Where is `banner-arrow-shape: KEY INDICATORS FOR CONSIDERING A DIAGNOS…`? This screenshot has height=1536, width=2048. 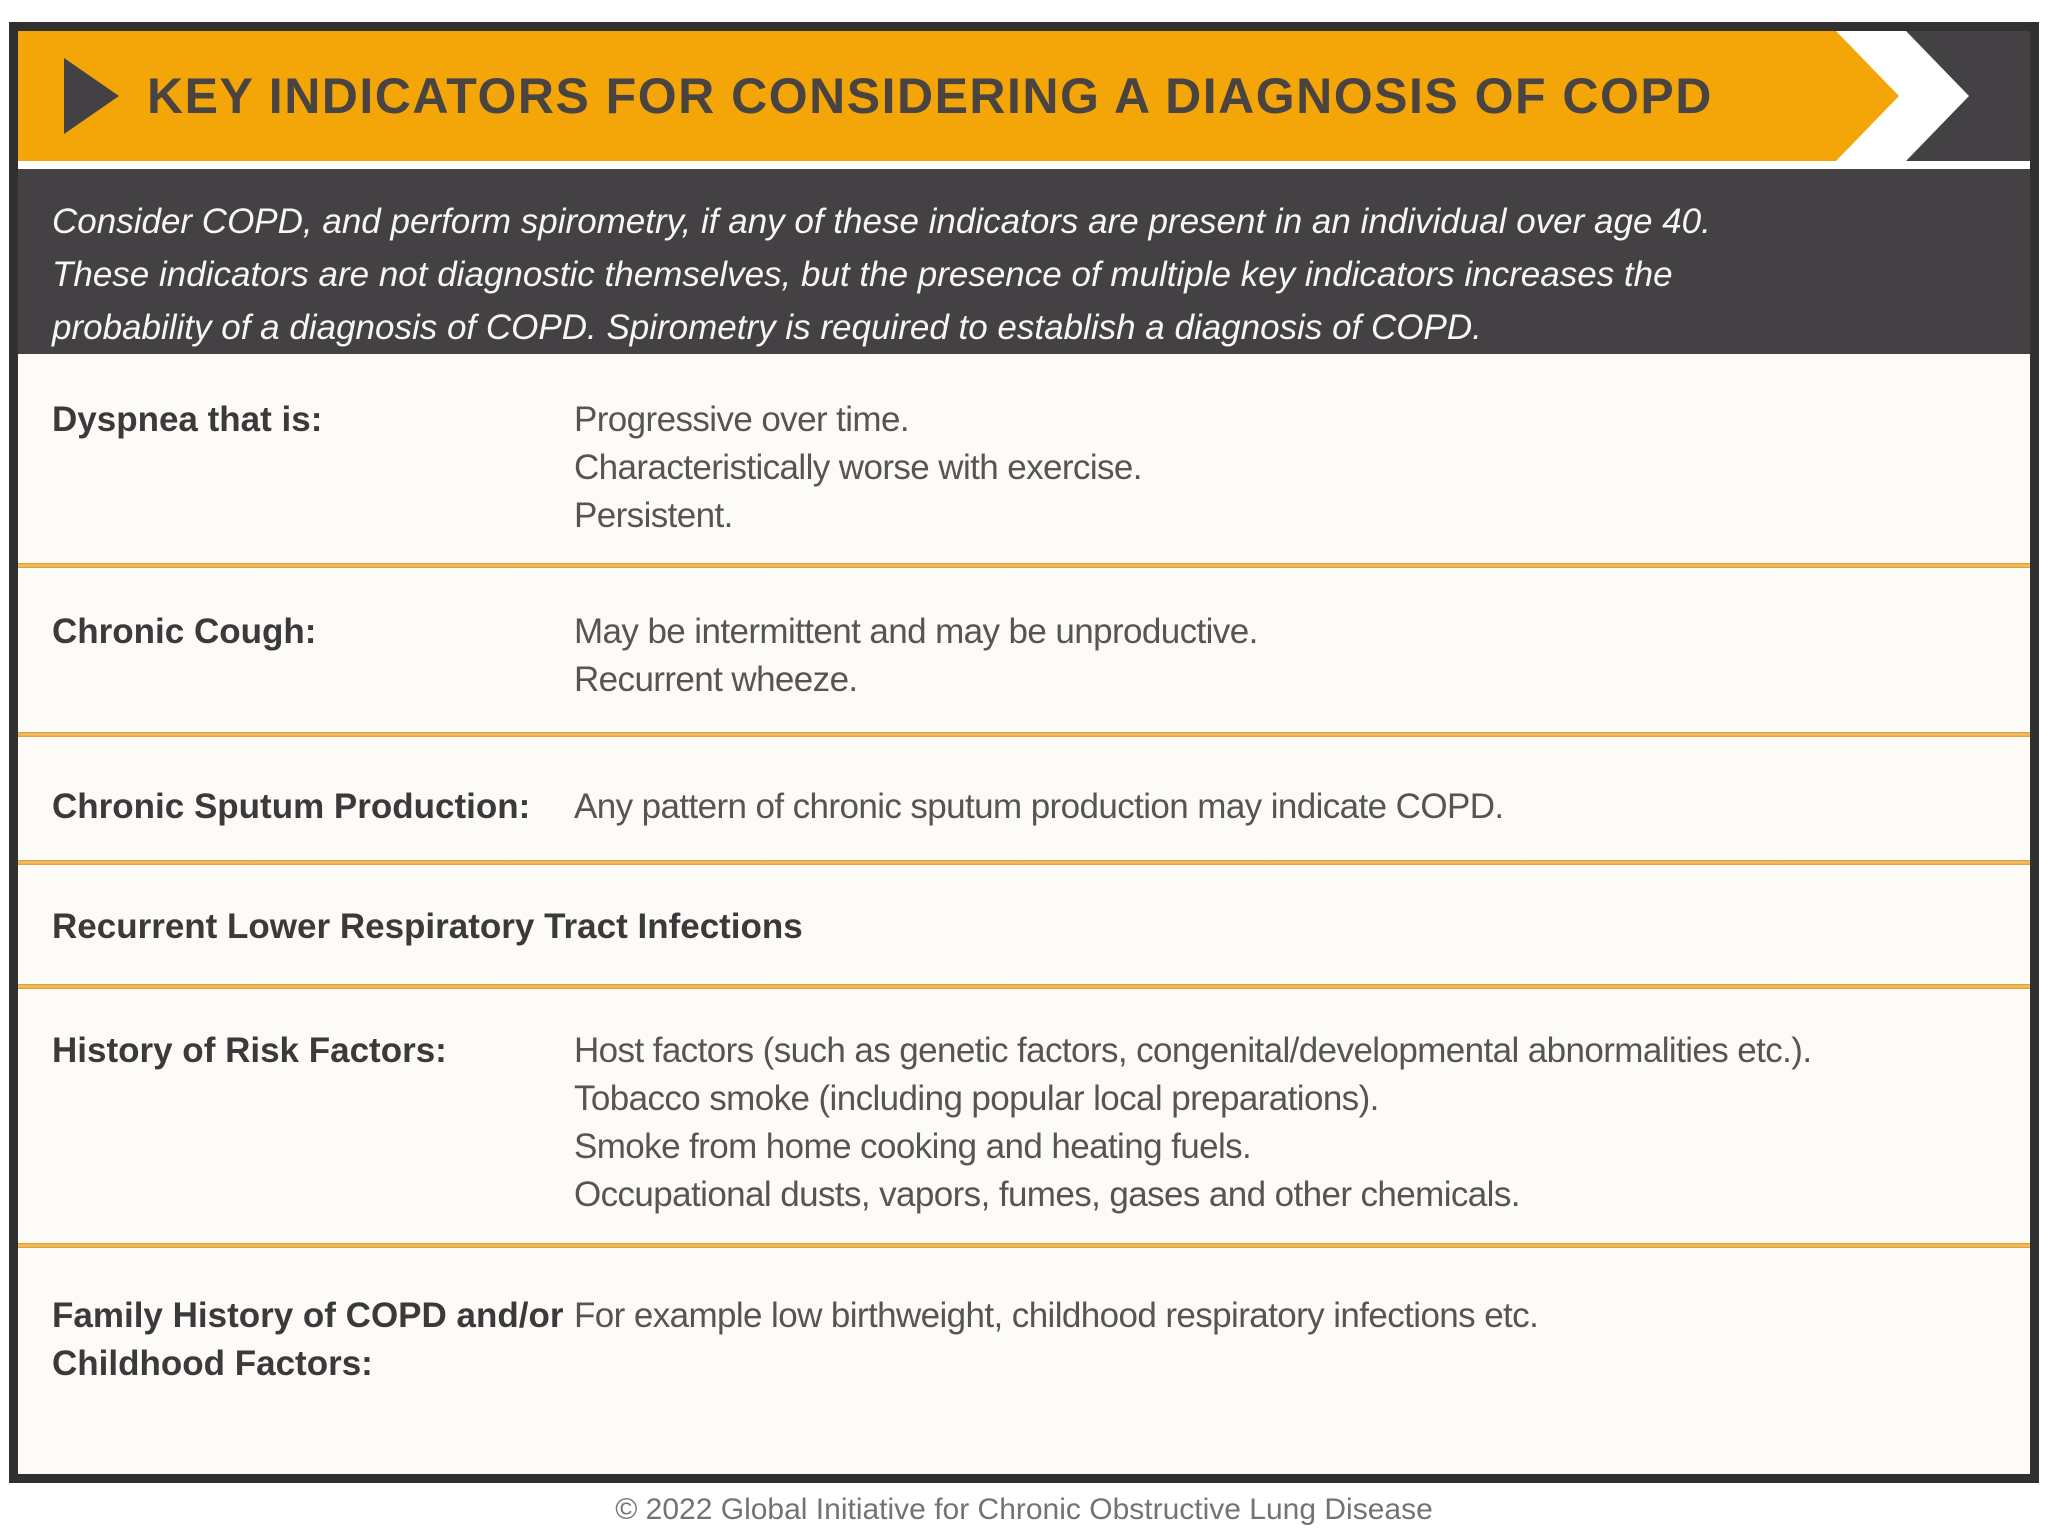
banner-arrow-shape: KEY INDICATORS FOR CONSIDERING A DIAGNOS… is located at coordinates (958, 96).